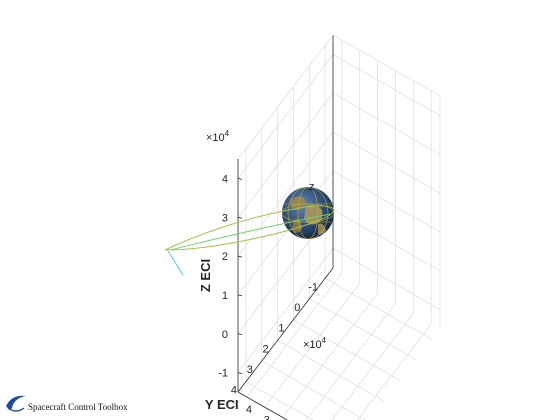  Describe the element at coordinates (267, 417) in the screenshot. I see `x-tick-label: 3` at that location.